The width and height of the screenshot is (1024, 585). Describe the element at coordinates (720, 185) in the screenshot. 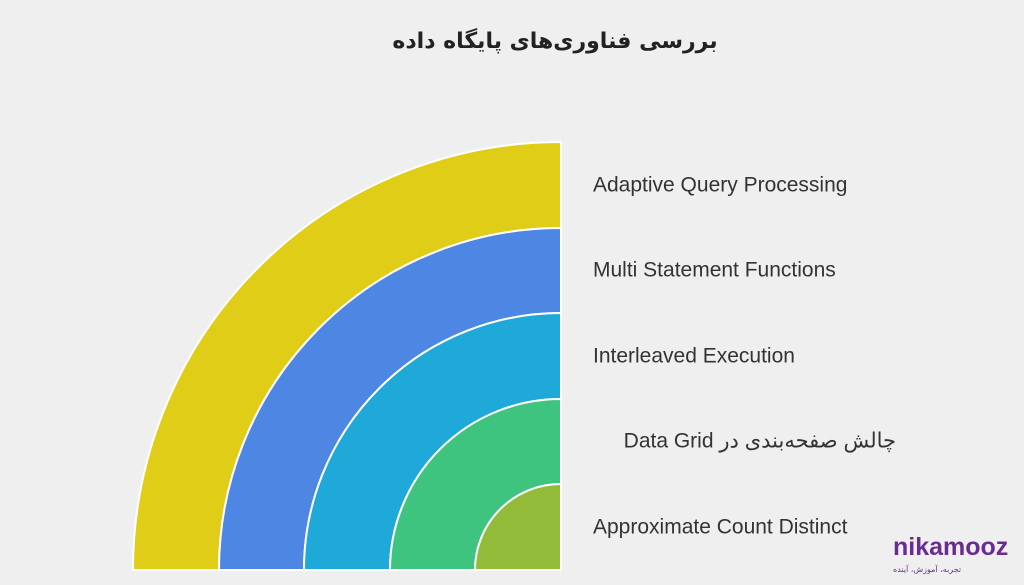

I see `item-label: Adaptive Query Processing` at that location.